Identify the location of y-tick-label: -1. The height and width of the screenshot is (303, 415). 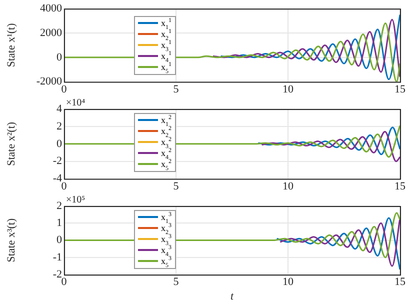
(57, 257).